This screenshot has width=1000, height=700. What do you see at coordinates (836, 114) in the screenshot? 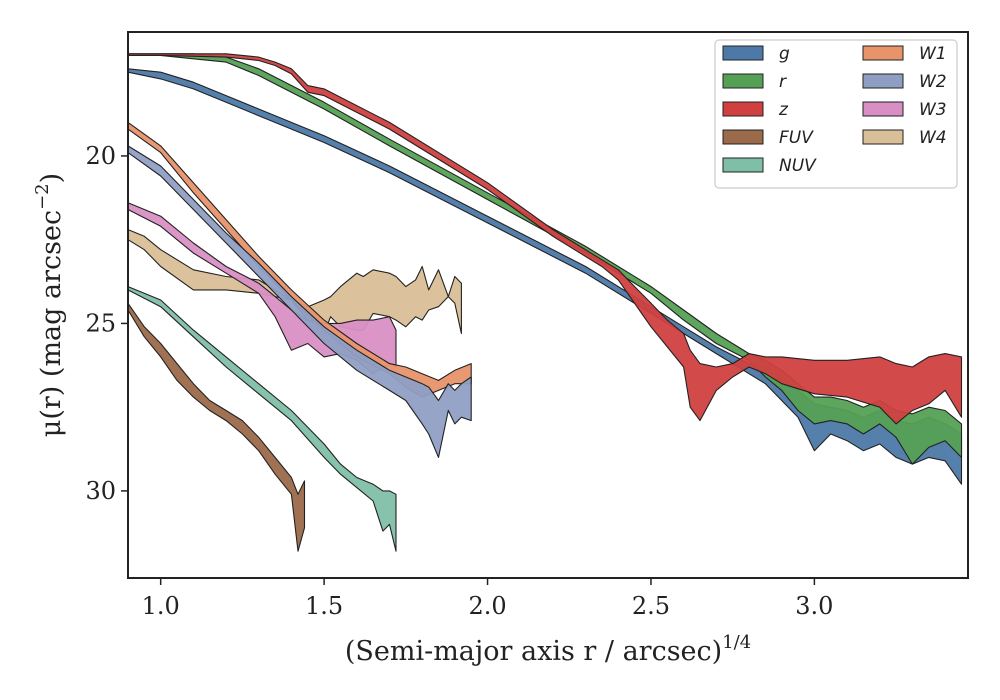
I see `legend: grz FUV NUV W1 W2 W3 W4` at bounding box center [836, 114].